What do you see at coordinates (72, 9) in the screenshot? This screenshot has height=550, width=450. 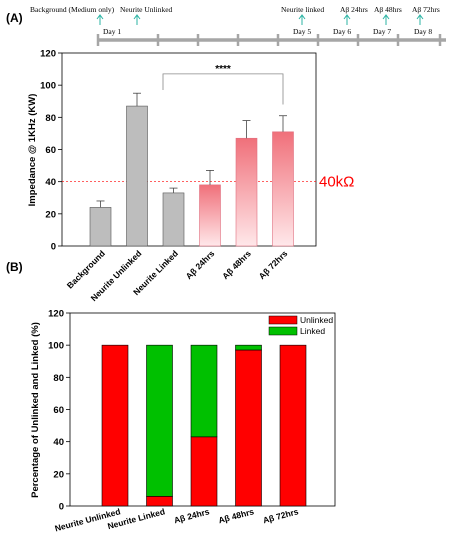 I see `timeline-label-background: Background (Medium only)` at bounding box center [72, 9].